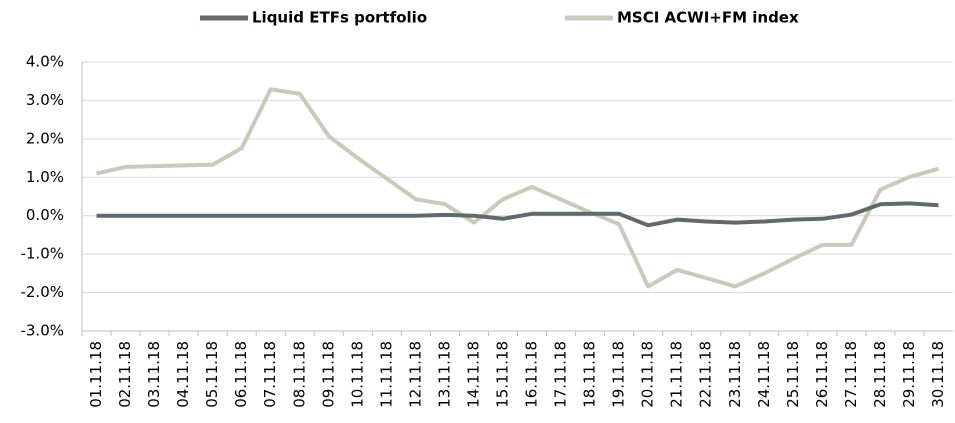  Describe the element at coordinates (45, 215) in the screenshot. I see `y-tick-label: 0.0%` at that location.